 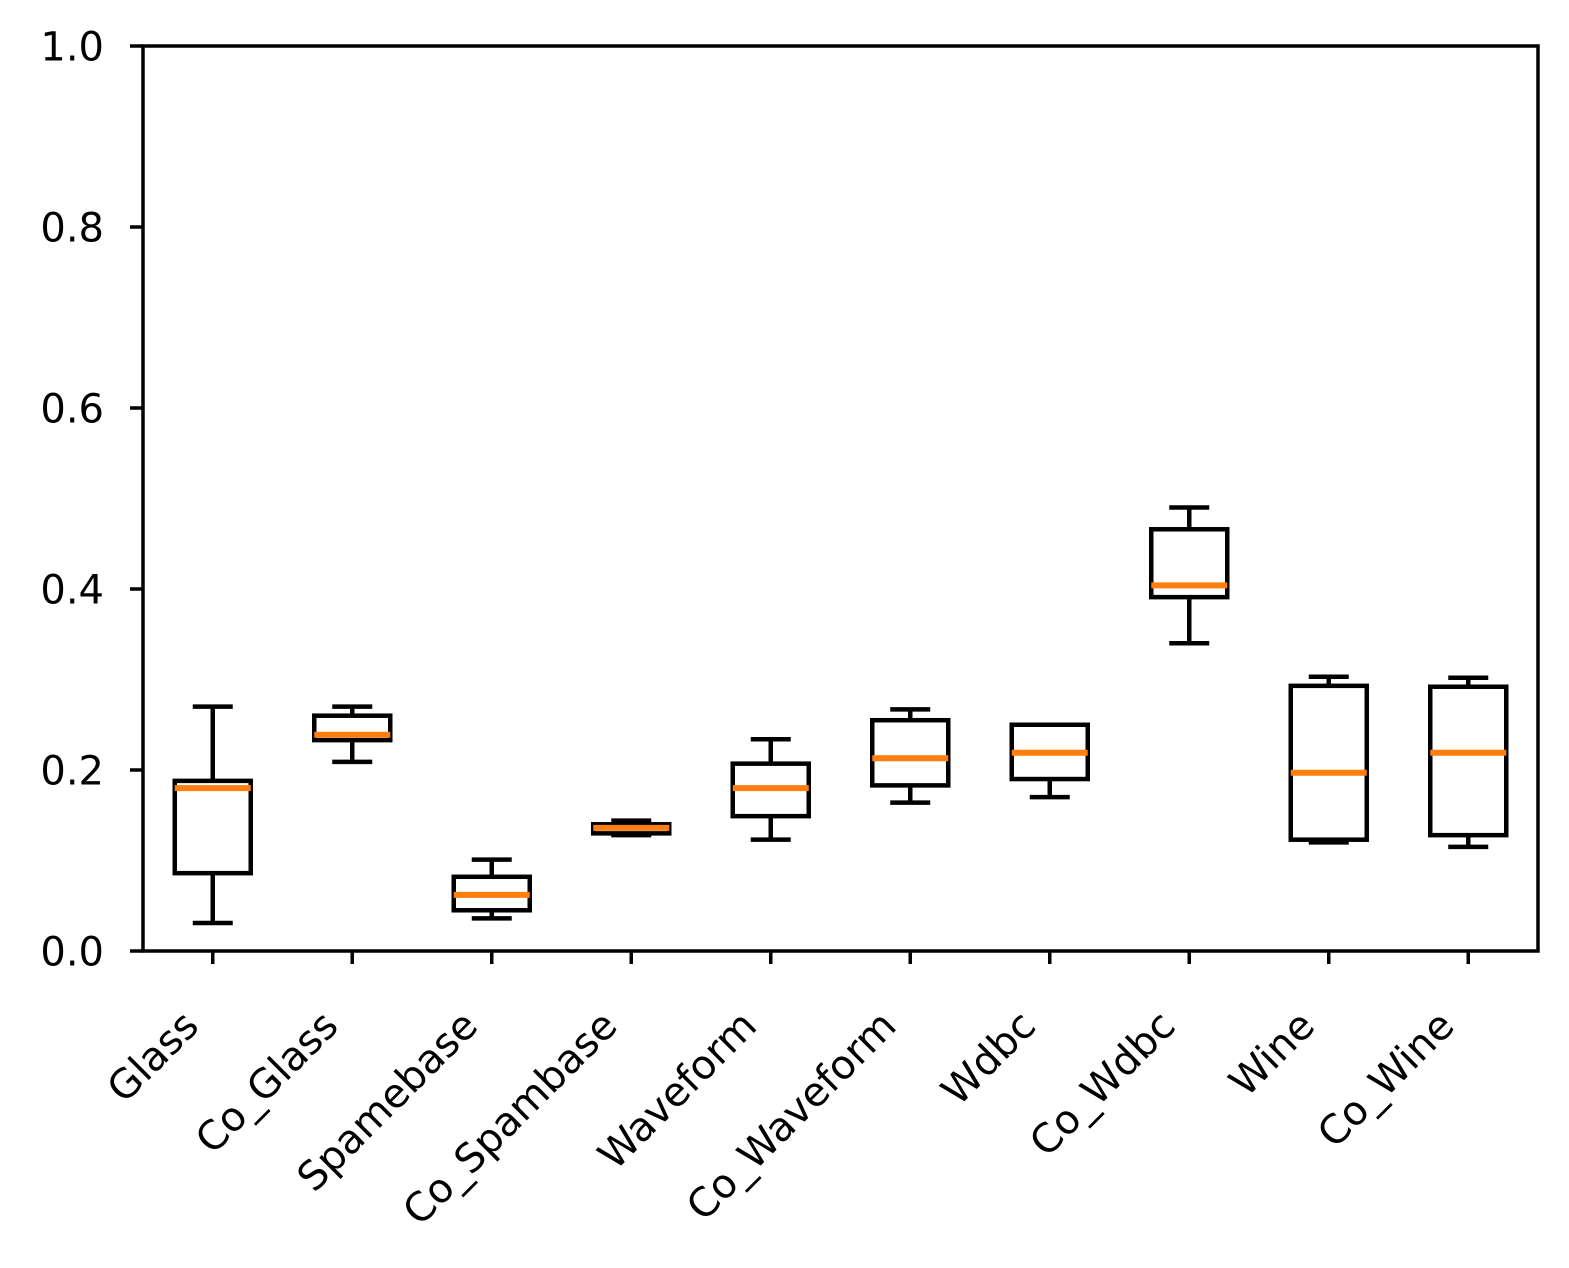 What do you see at coordinates (153, 1057) in the screenshot?
I see `x-tick-label: Glass` at bounding box center [153, 1057].